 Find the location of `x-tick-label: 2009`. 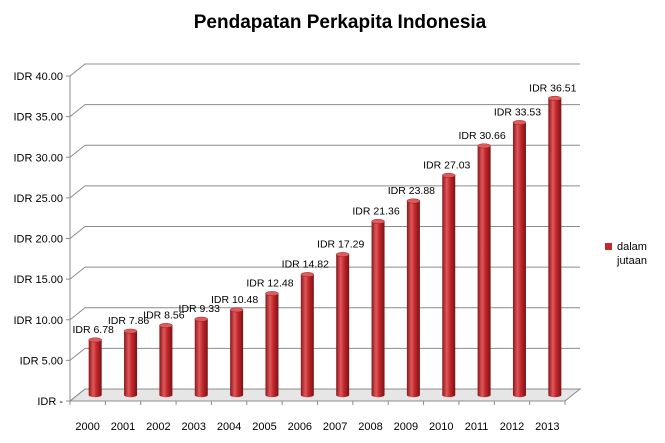

x-tick-label: 2009 is located at coordinates (406, 427).